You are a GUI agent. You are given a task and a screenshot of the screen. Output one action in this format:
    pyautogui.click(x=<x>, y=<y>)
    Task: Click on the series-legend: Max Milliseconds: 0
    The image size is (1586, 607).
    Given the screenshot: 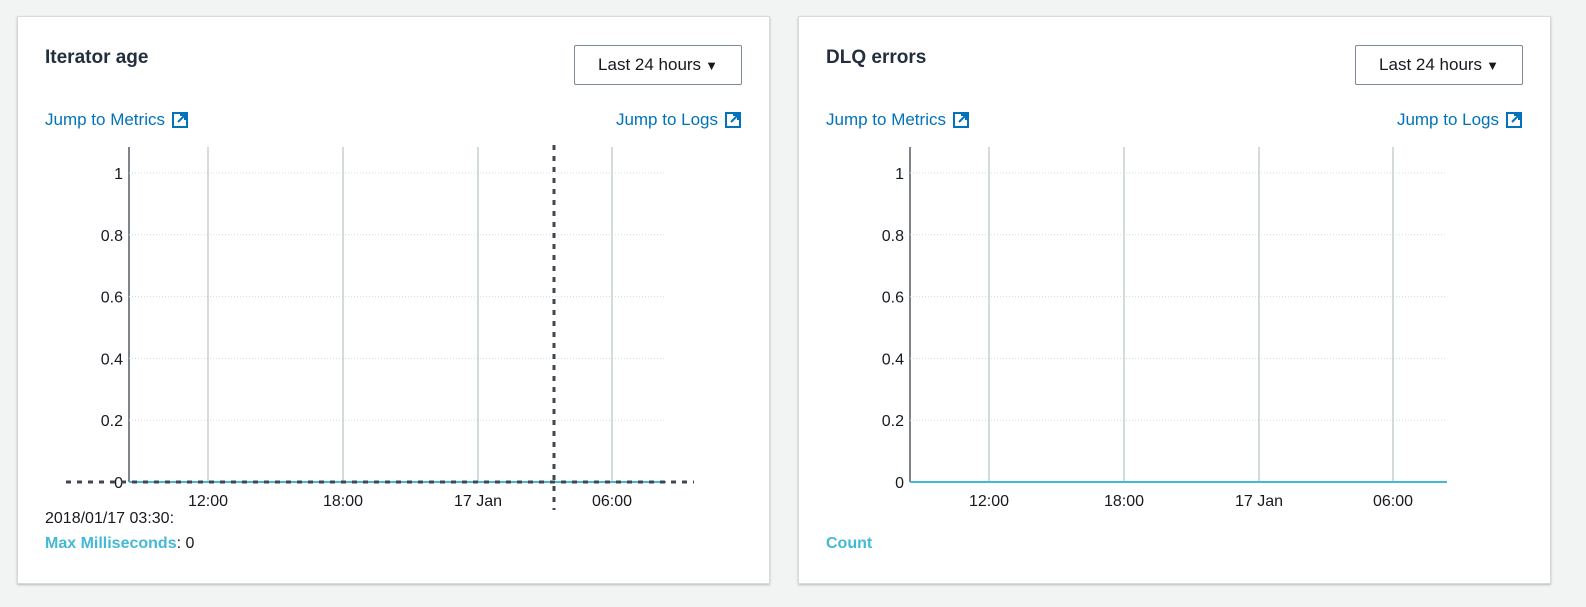 What is the action you would take?
    pyautogui.click(x=119, y=544)
    